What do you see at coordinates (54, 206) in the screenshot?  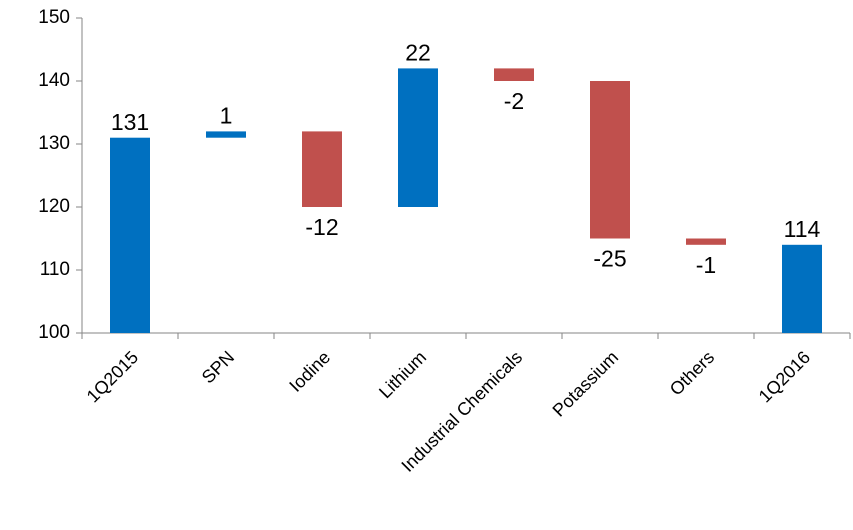 I see `y-tick-label: 120` at bounding box center [54, 206].